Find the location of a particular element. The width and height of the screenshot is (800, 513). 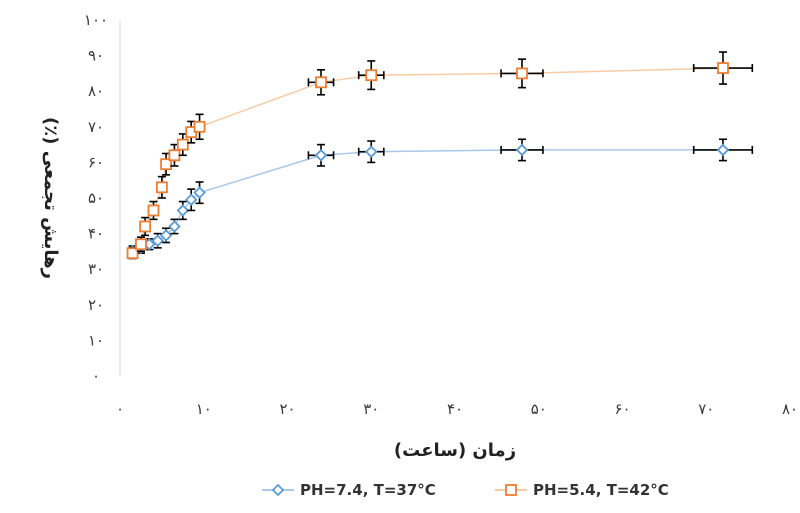

y-axis-ticks: ۰ ۱۰ ۲۰ ۳۰ ۴۰ ۵۰ ۶۰ ۷۰ ۸۰ ۹۰ ۱۰۰ is located at coordinates (96, 198).